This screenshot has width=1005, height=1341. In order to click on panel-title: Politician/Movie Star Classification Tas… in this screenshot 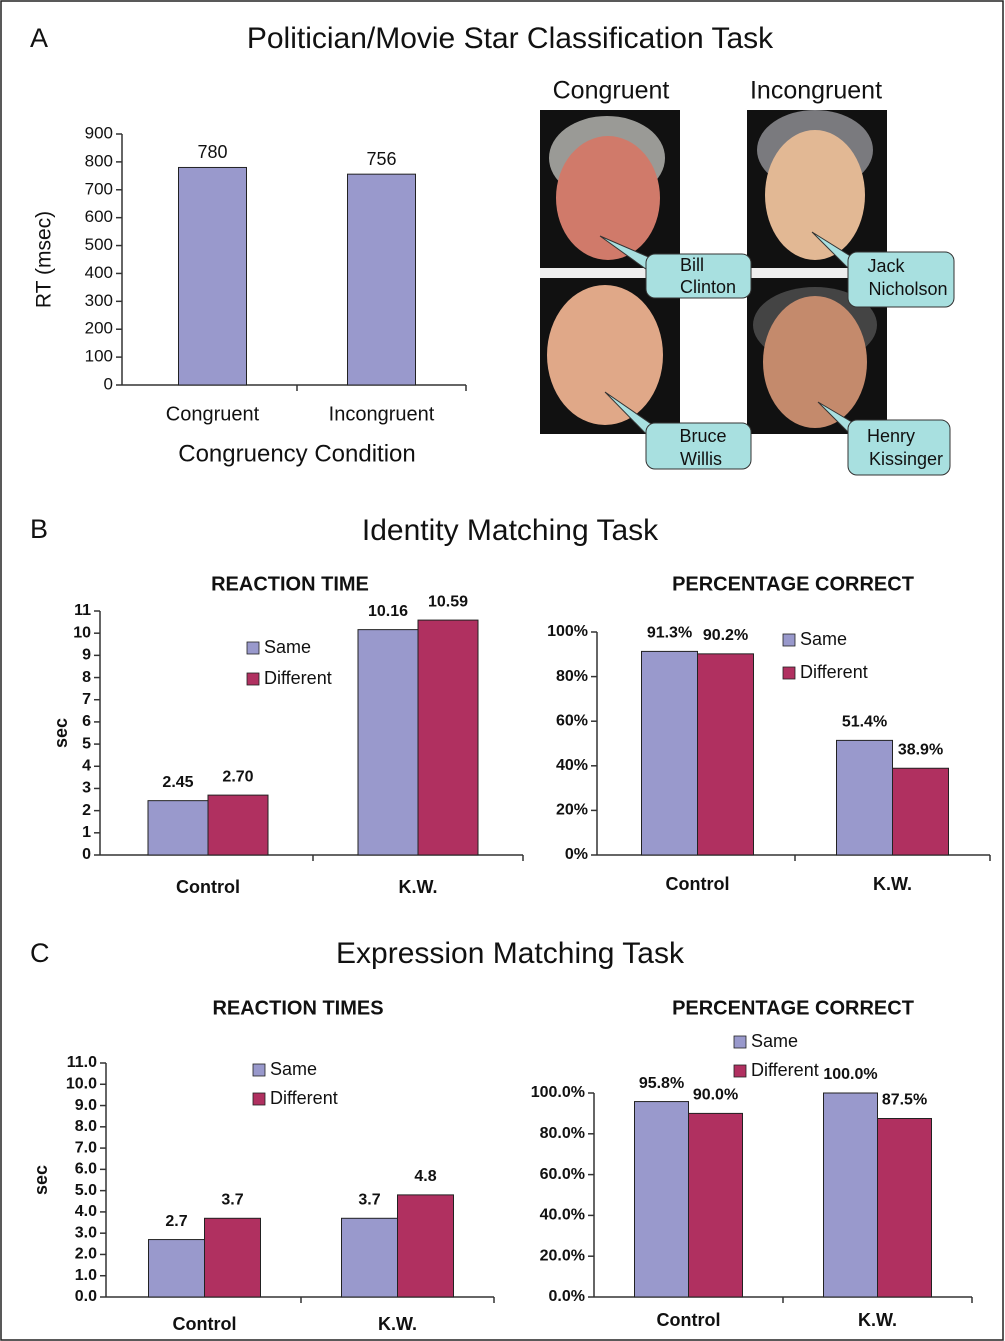, I will do `click(510, 38)`.